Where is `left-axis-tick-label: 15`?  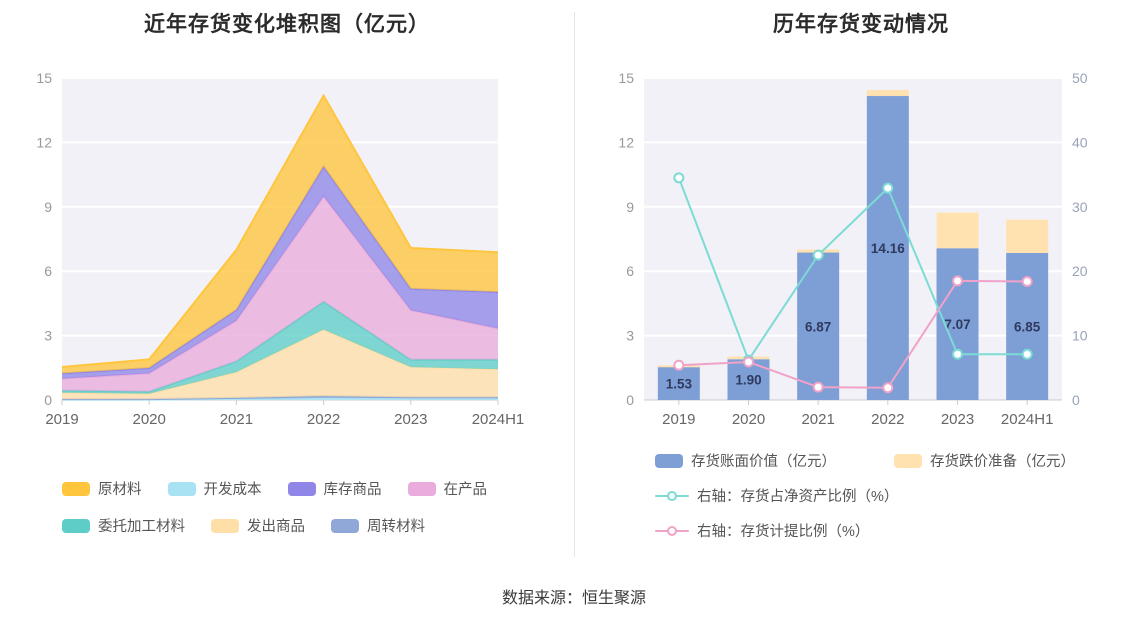
left-axis-tick-label: 15 is located at coordinates (626, 78).